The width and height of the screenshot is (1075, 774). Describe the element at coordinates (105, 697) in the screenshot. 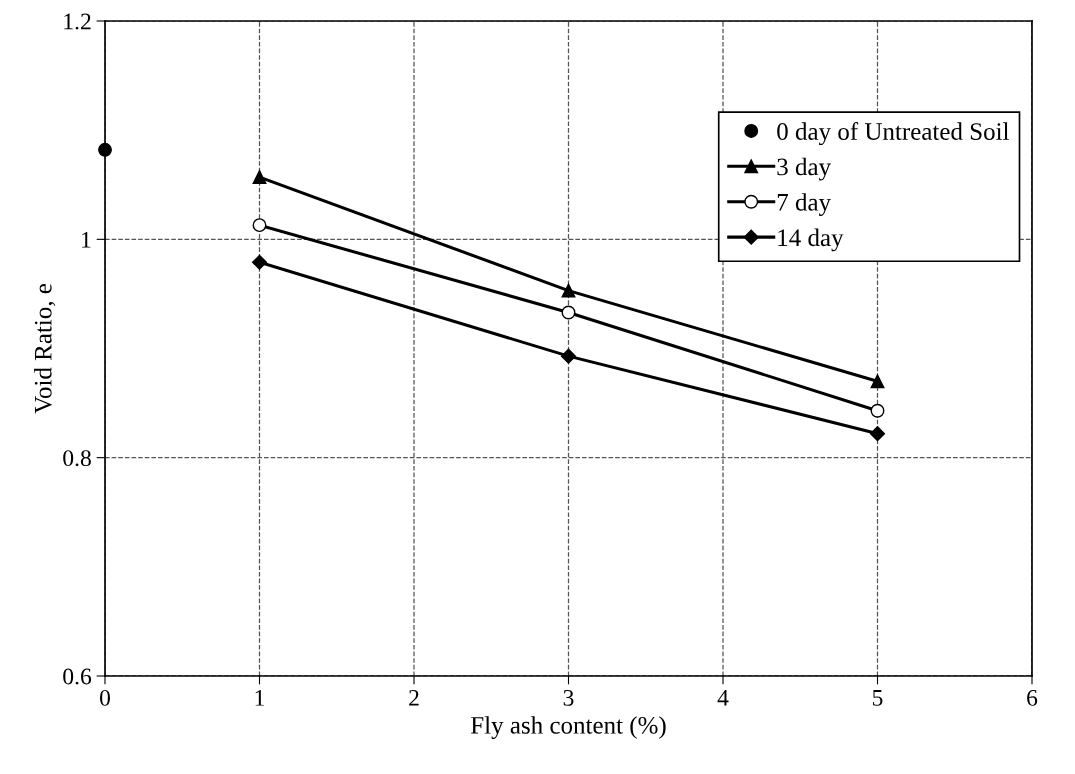

I see `x-tick-label: 0` at that location.